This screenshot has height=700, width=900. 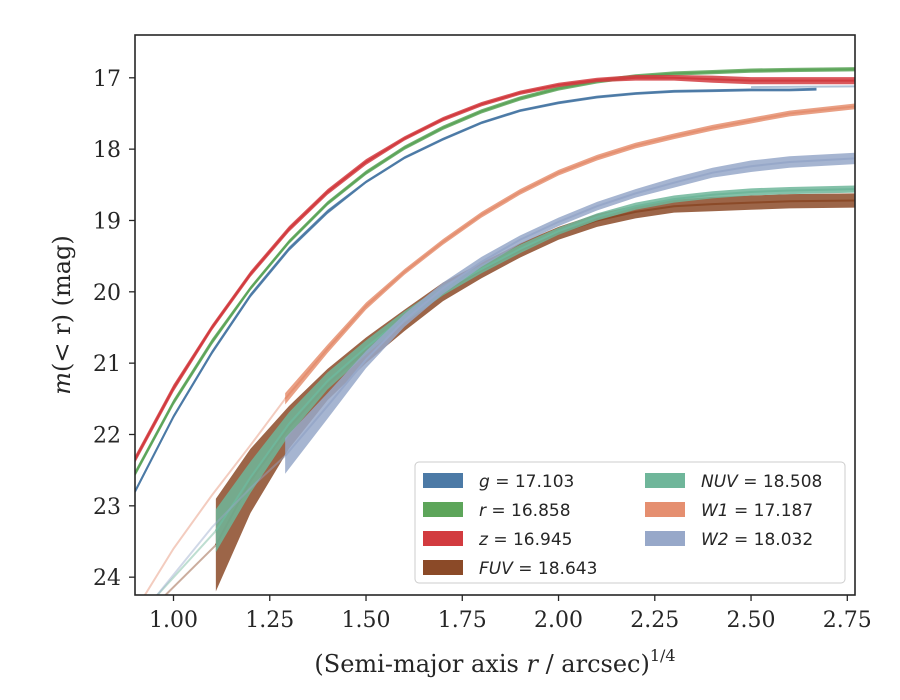 What do you see at coordinates (751, 620) in the screenshot?
I see `x-tick-label: 2.50` at bounding box center [751, 620].